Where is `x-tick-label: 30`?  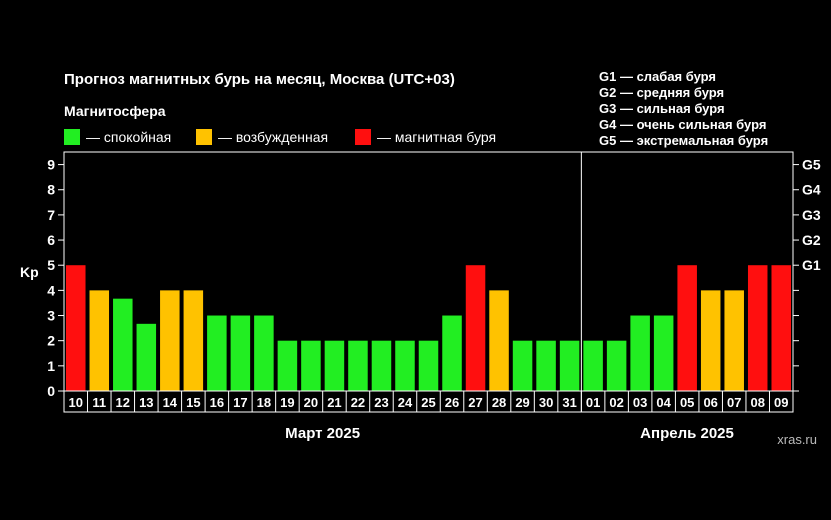 x-tick-label: 30 is located at coordinates (546, 402).